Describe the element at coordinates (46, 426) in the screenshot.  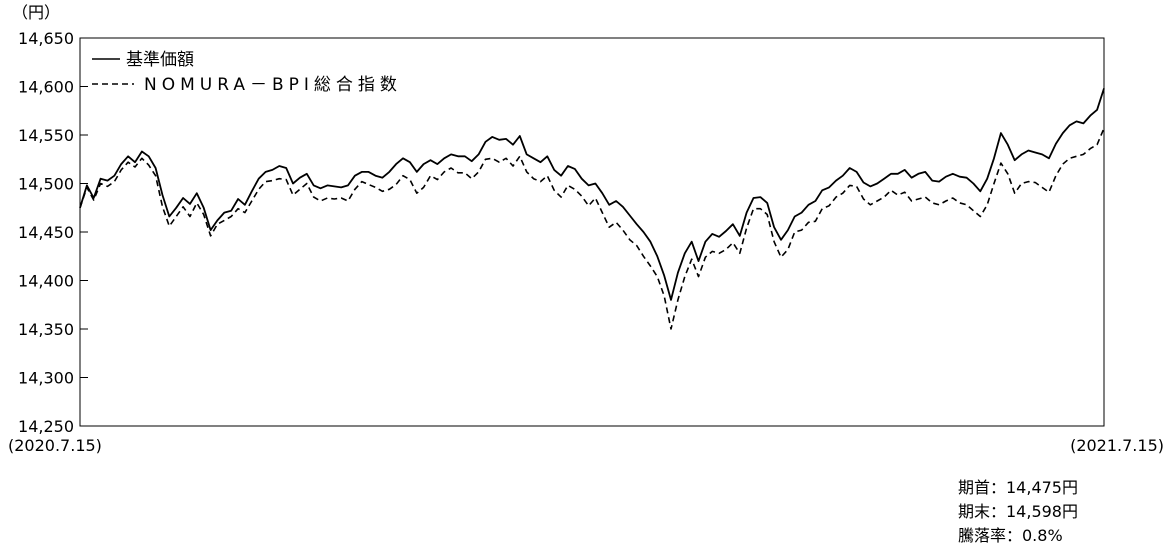
I see `y-tick-label: 14,250` at that location.